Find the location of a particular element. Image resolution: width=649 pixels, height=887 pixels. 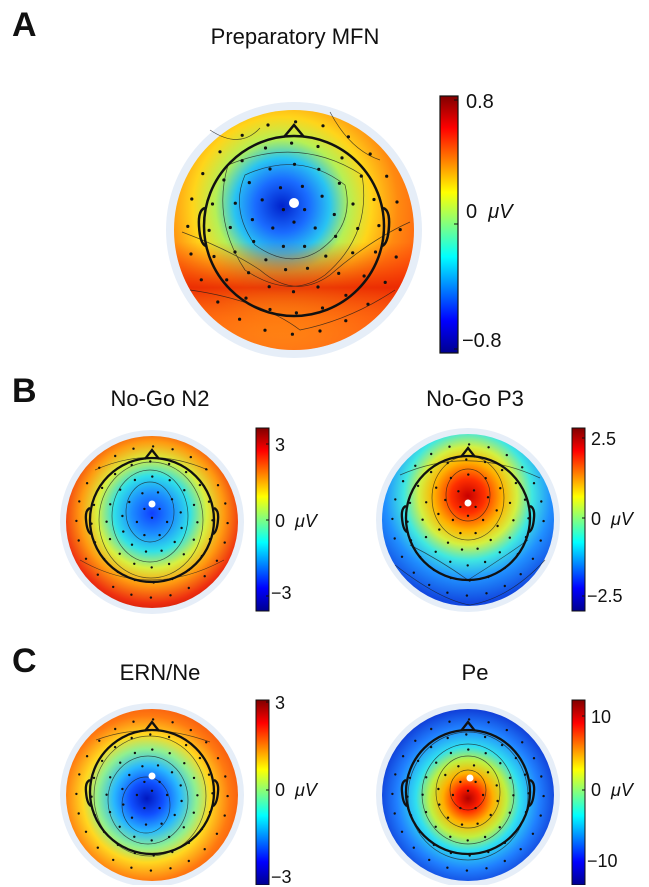

colorbar-ern is located at coordinates (262, 792).